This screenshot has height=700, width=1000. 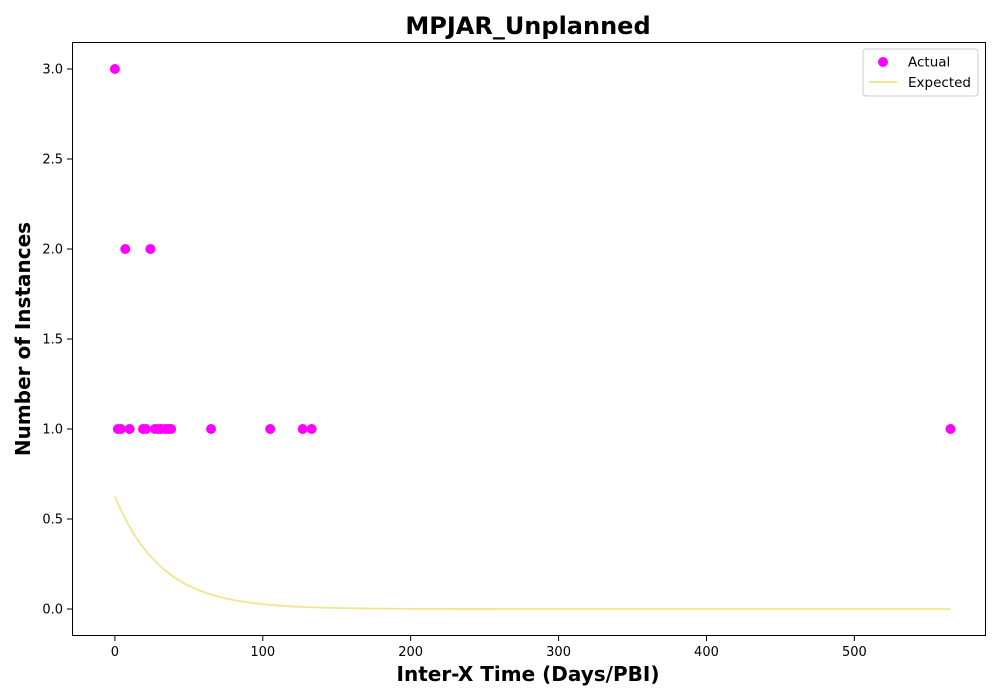 What do you see at coordinates (52, 250) in the screenshot?
I see `y-tick-label: 2.0` at bounding box center [52, 250].